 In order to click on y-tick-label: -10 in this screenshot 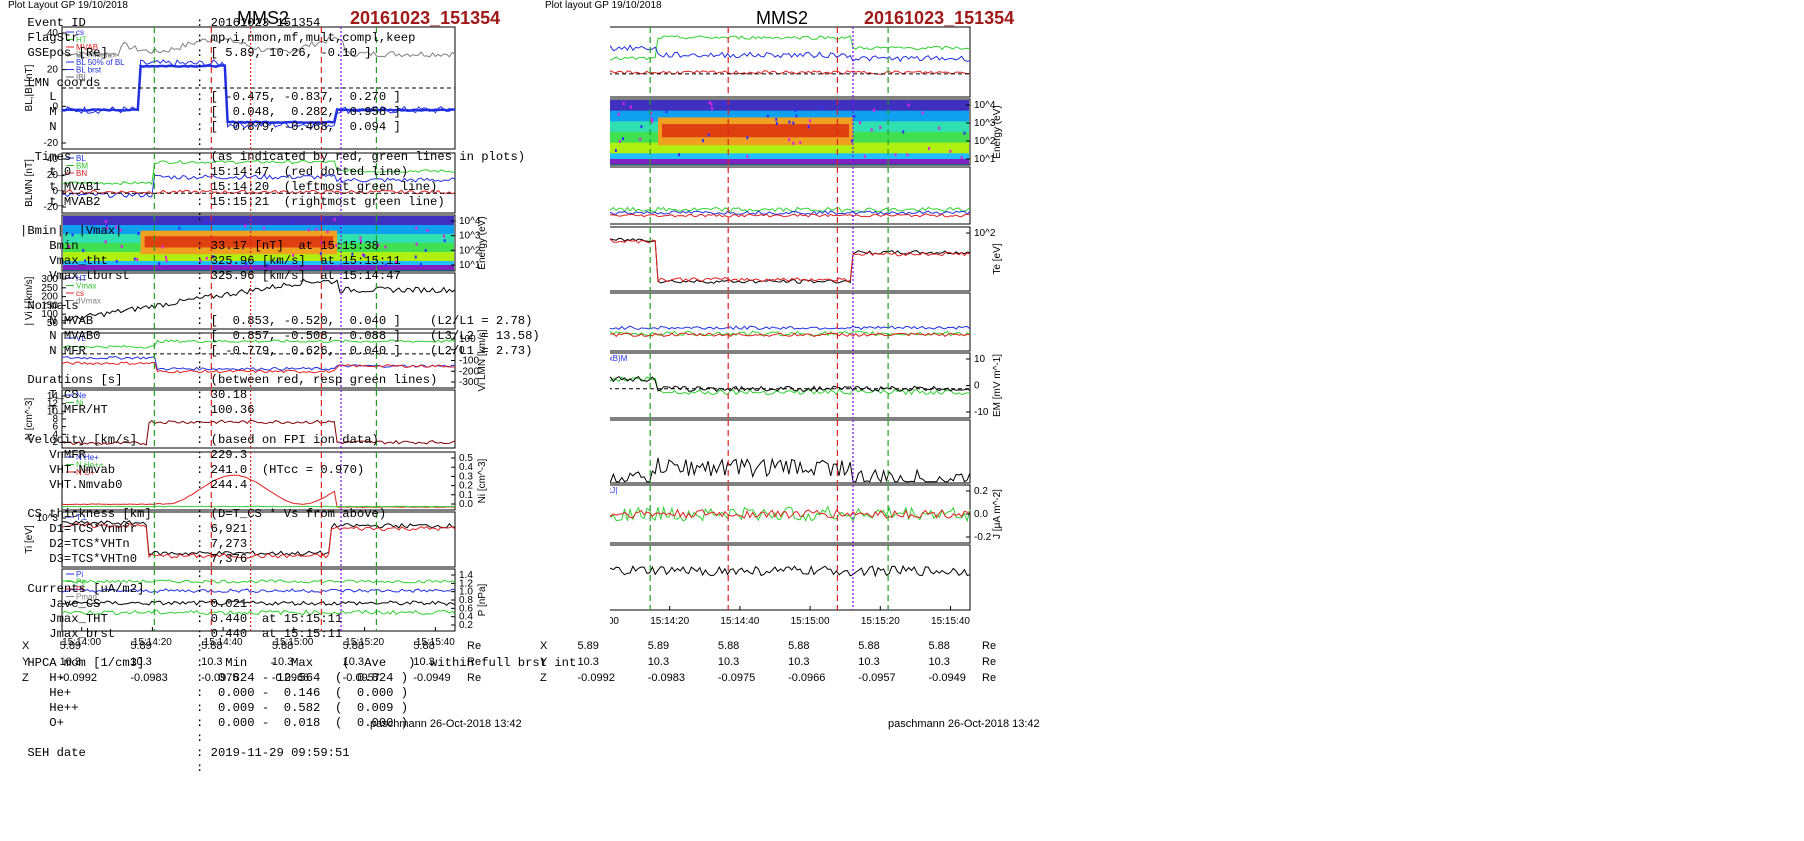, I will do `click(981, 412)`.